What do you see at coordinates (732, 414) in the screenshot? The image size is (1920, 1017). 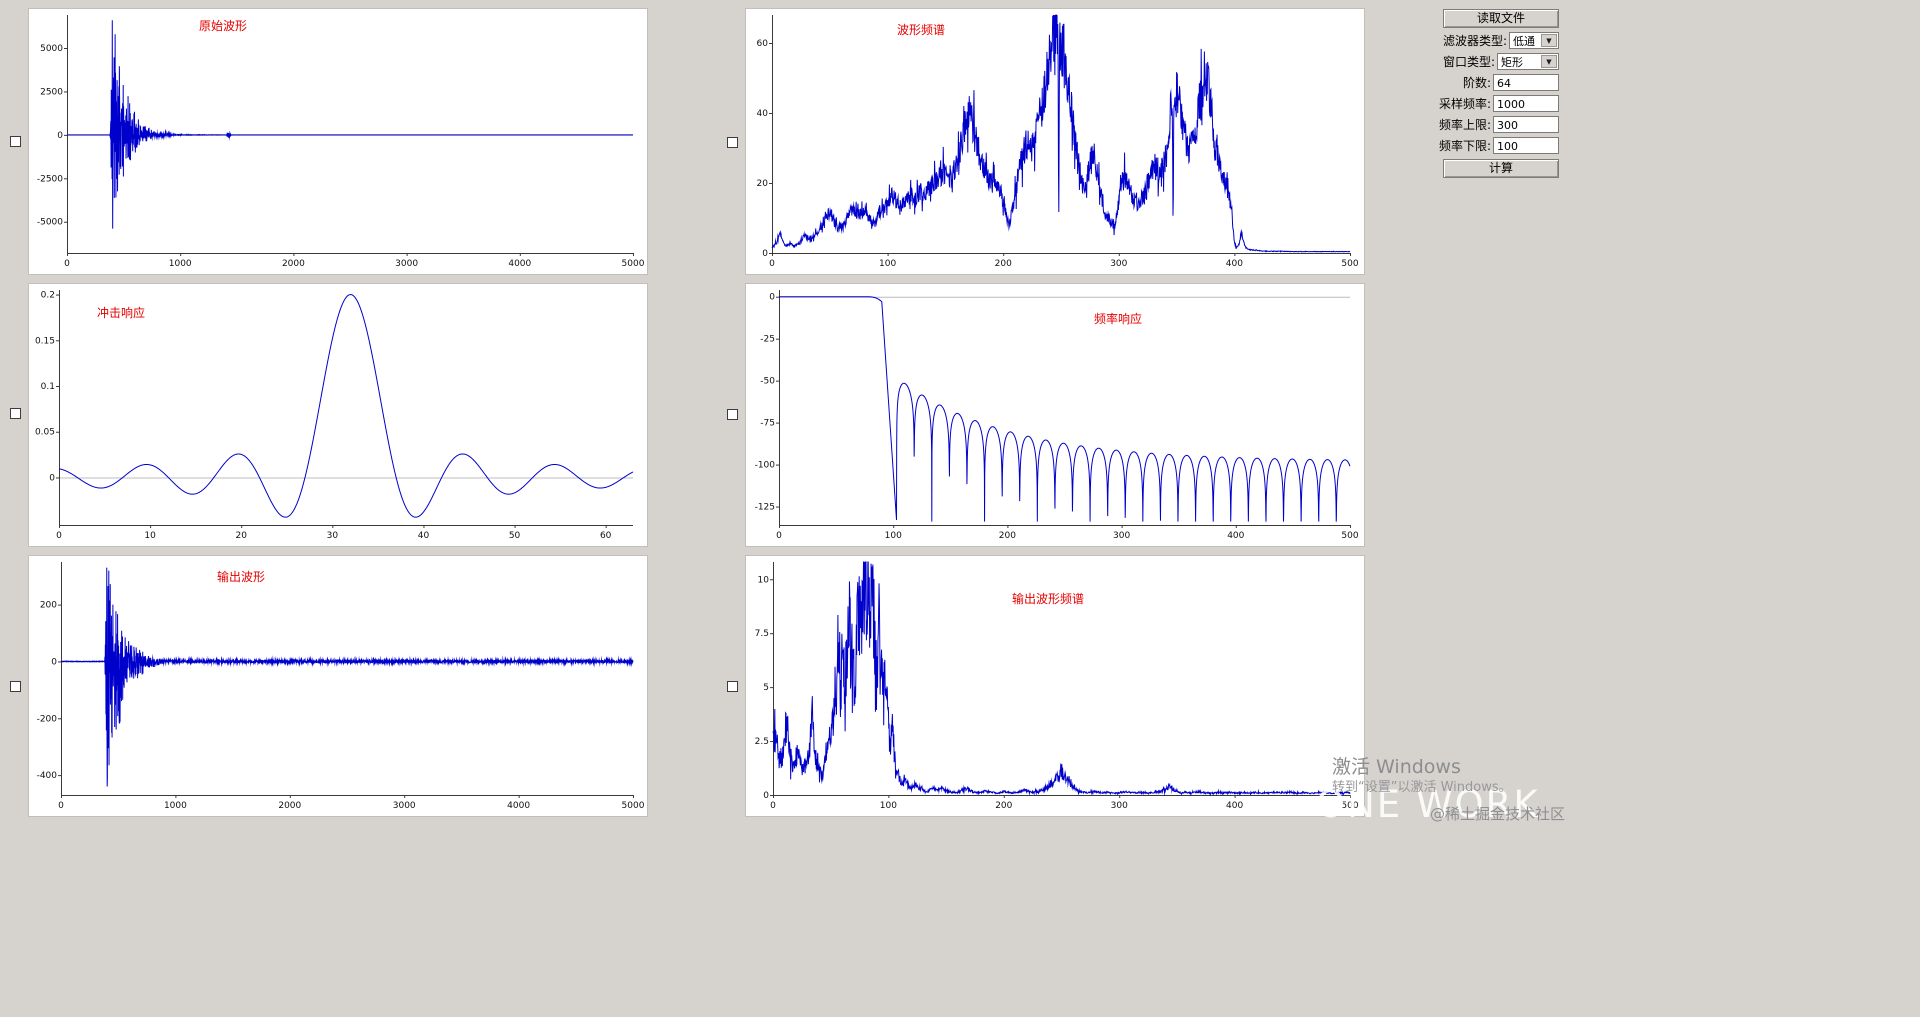 I see `checkbox-frequency-response` at bounding box center [732, 414].